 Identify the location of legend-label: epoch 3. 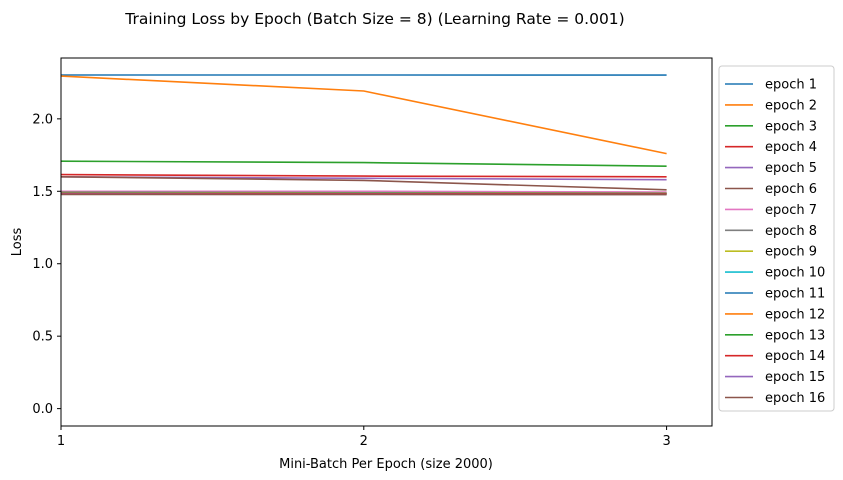
(791, 126).